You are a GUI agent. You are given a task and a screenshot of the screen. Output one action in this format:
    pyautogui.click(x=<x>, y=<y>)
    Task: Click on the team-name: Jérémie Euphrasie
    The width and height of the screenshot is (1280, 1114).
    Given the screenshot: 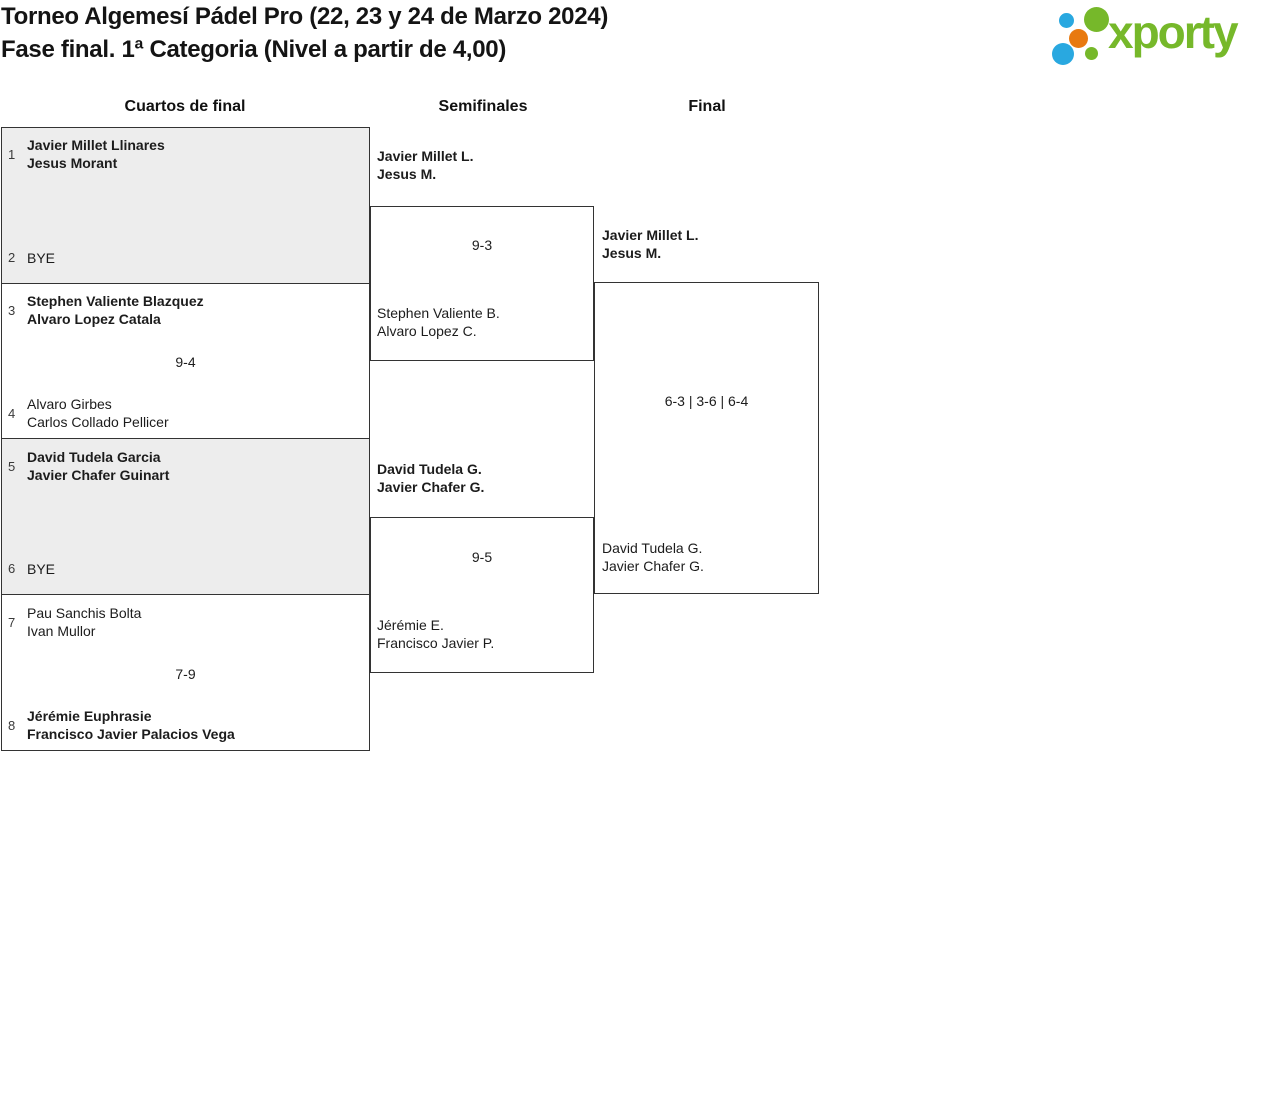 What is the action you would take?
    pyautogui.click(x=89, y=716)
    